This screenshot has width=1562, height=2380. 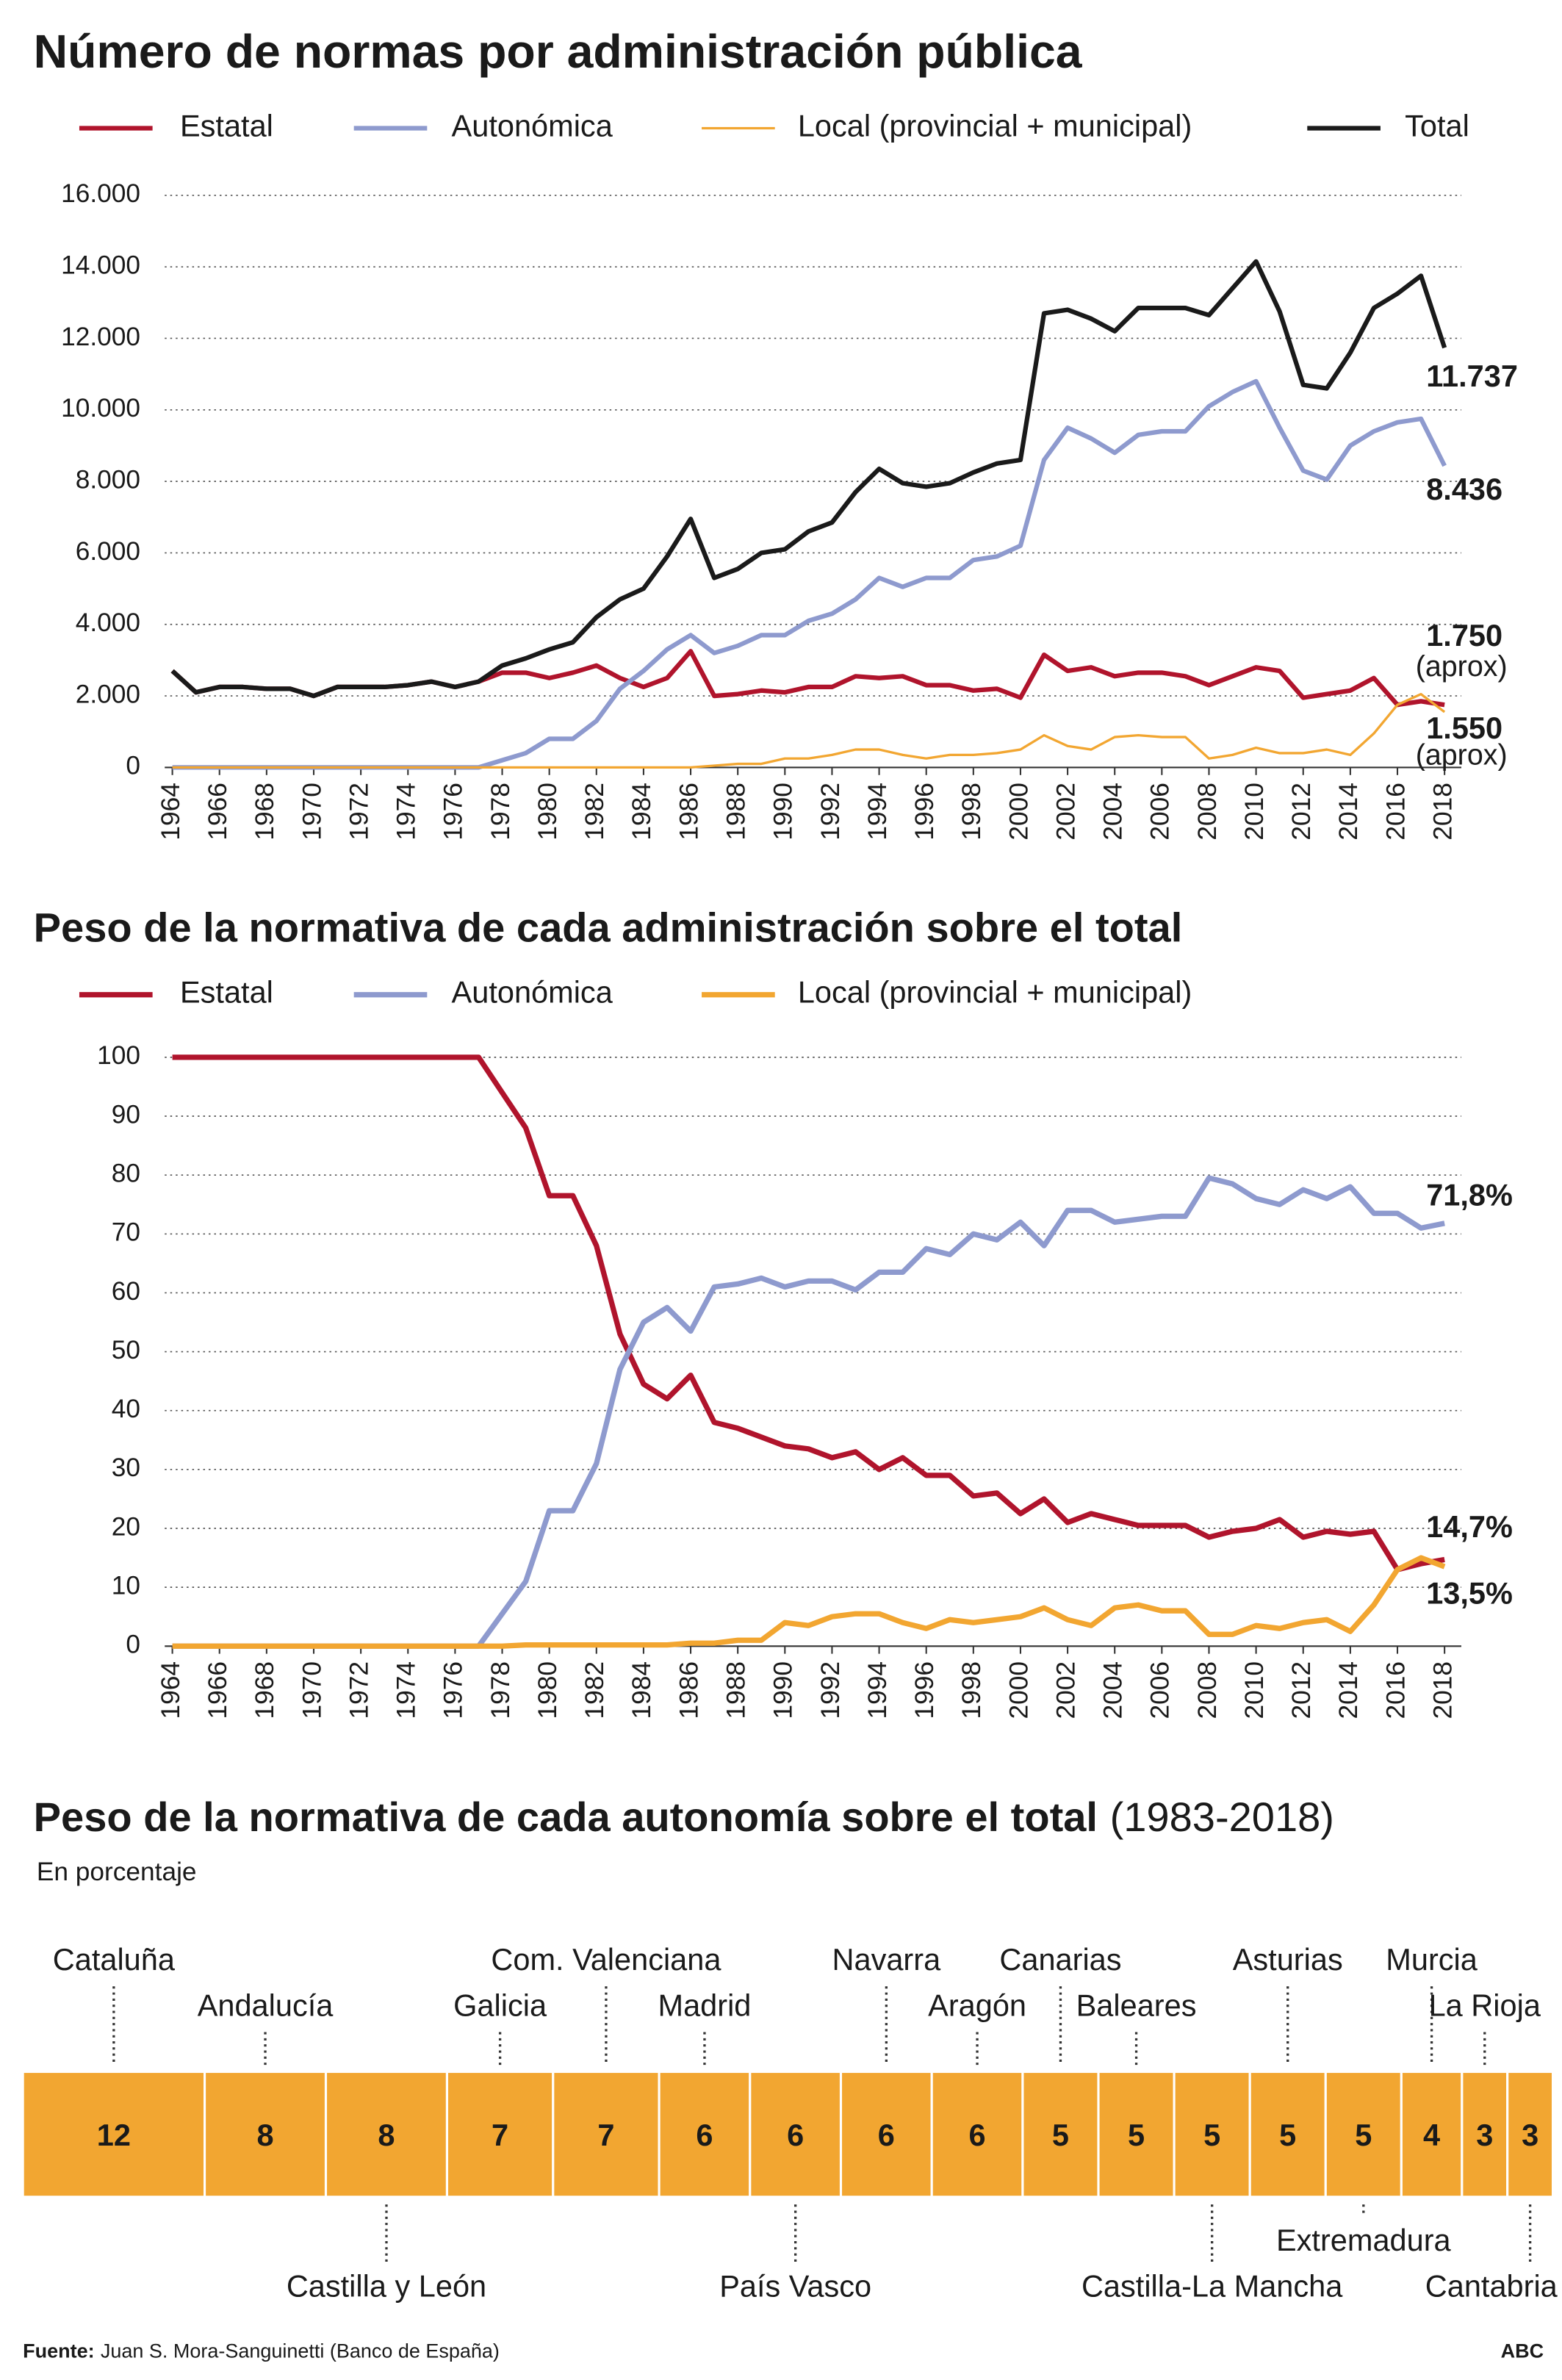 What do you see at coordinates (1113, 812) in the screenshot?
I see `x-tick-label: 2004` at bounding box center [1113, 812].